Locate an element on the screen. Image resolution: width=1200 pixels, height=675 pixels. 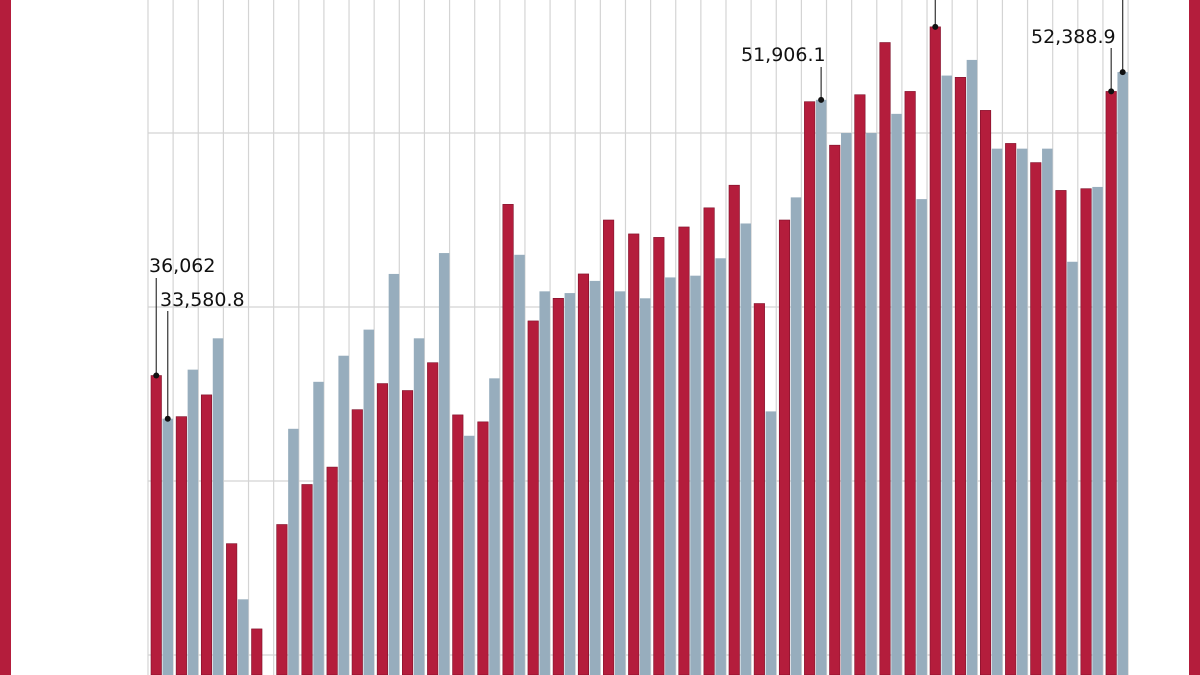
left-border-accent is located at coordinates (5, 337).